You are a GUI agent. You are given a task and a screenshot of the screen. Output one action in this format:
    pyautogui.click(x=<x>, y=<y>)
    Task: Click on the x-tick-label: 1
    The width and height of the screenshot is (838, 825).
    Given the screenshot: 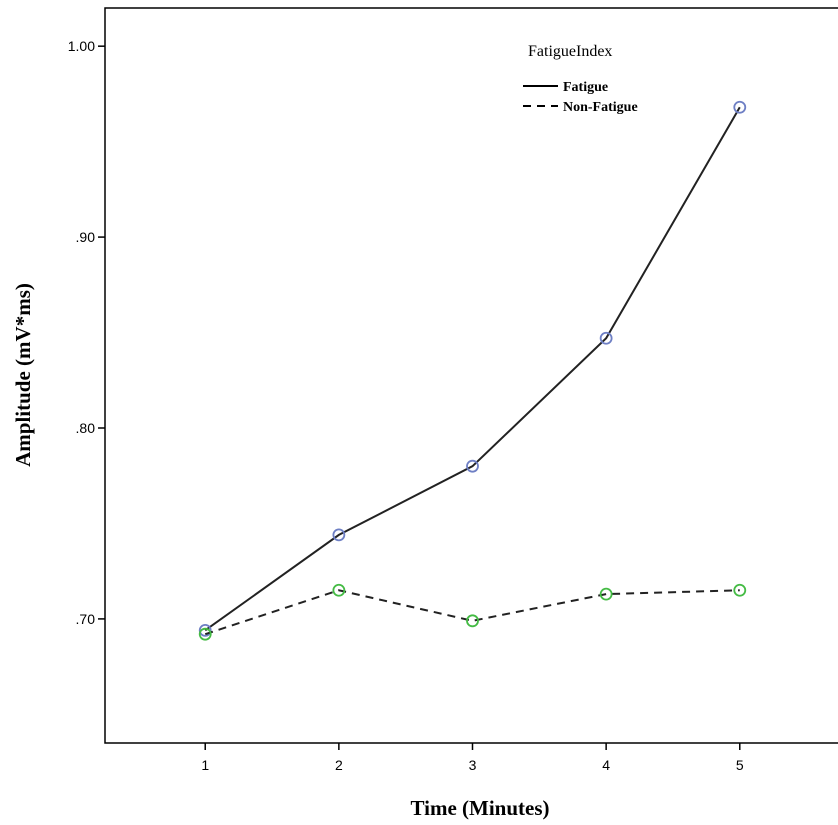 What is the action you would take?
    pyautogui.click(x=205, y=765)
    